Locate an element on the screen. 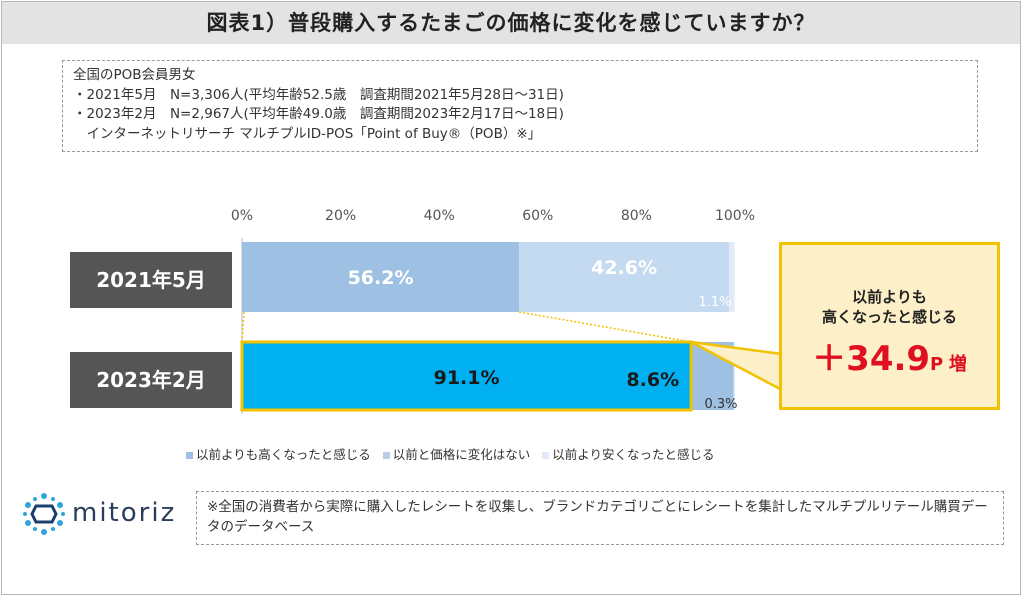 This screenshot has width=1024, height=597. data-label: 0.3% is located at coordinates (720, 404).